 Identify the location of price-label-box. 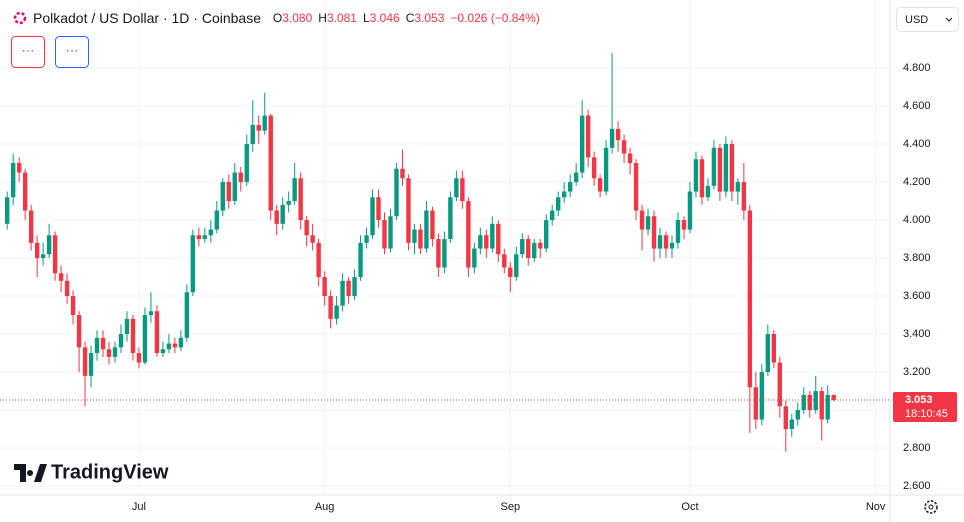
(925, 406).